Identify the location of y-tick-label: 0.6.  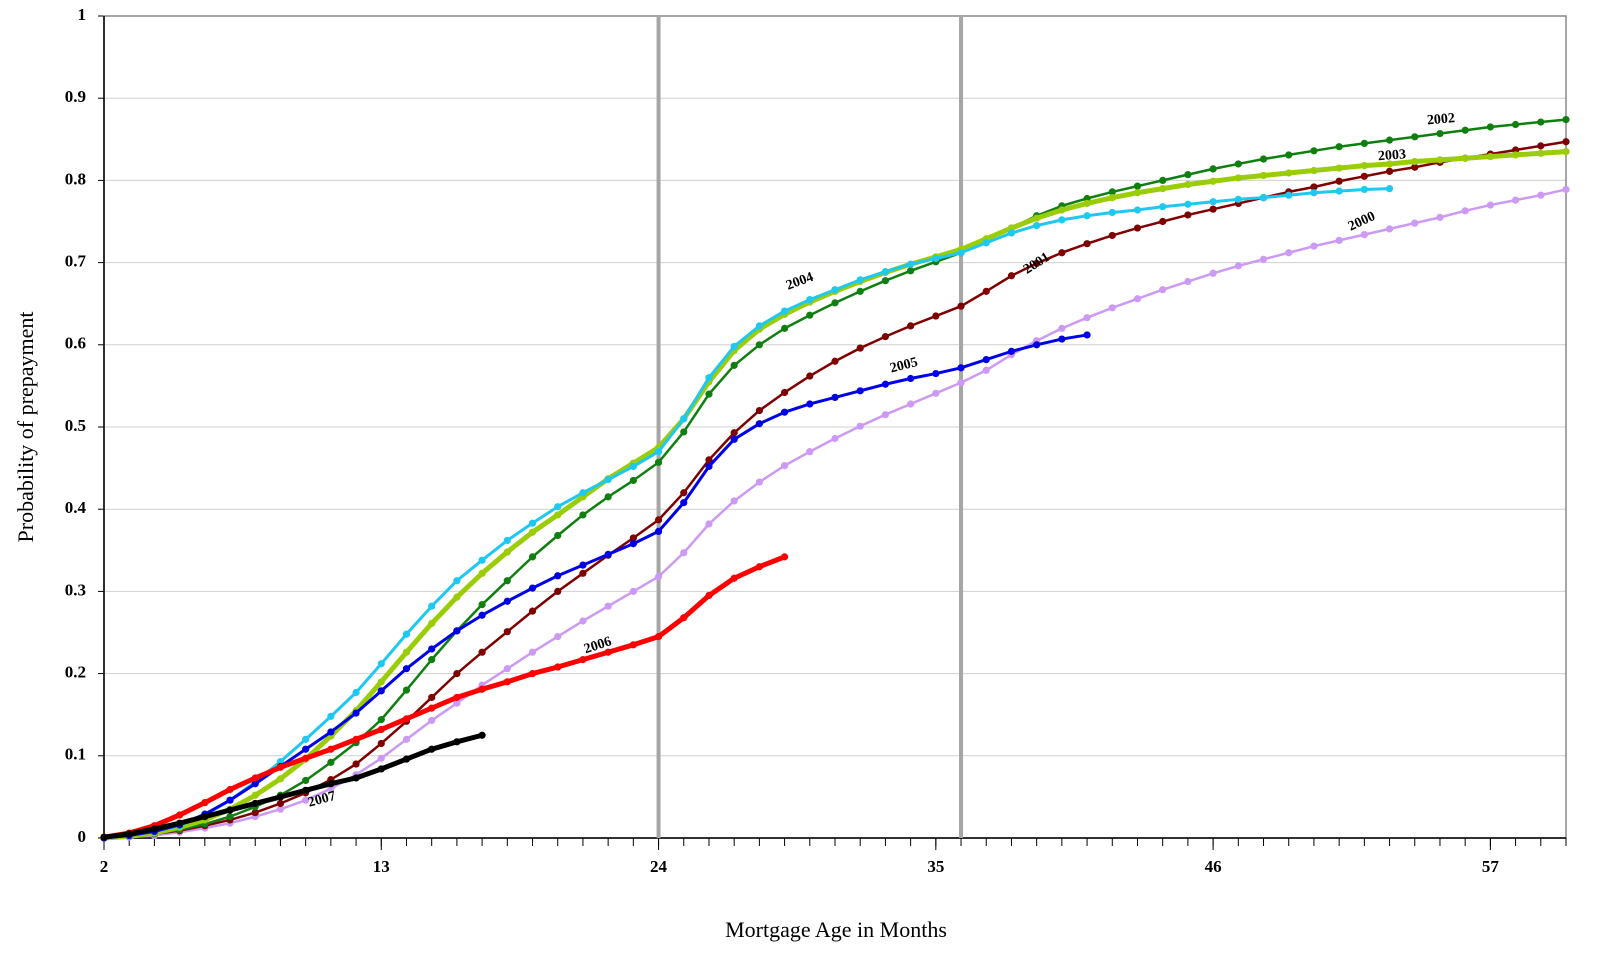
(75, 343).